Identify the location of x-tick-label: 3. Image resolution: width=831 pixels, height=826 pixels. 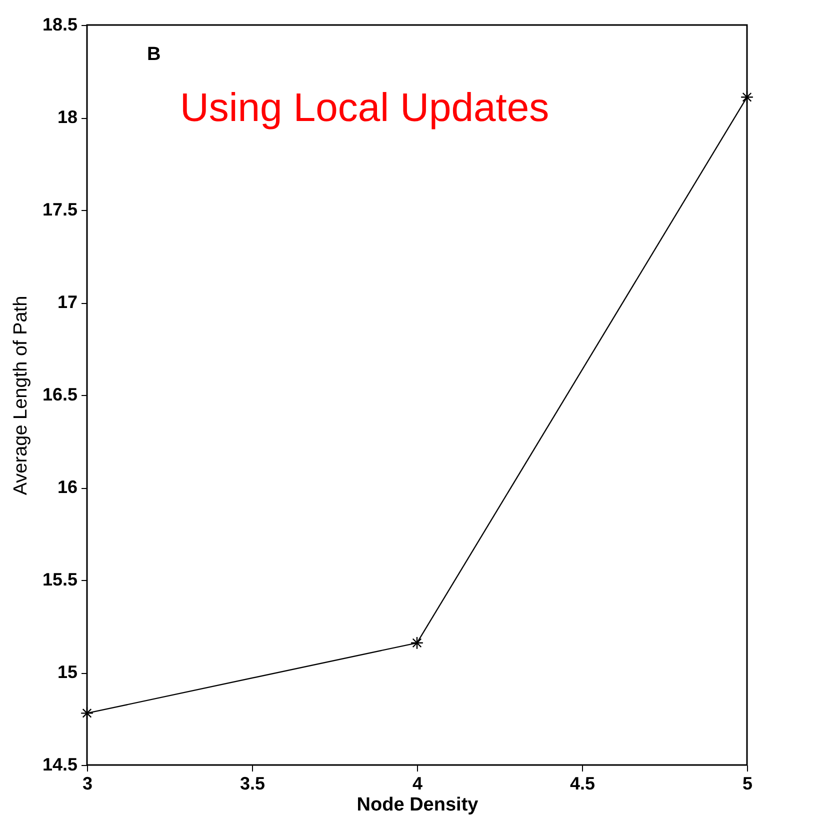
(87, 784).